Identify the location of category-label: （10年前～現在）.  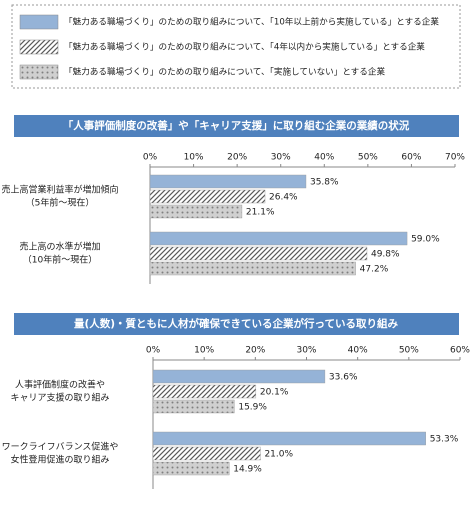
(60, 260).